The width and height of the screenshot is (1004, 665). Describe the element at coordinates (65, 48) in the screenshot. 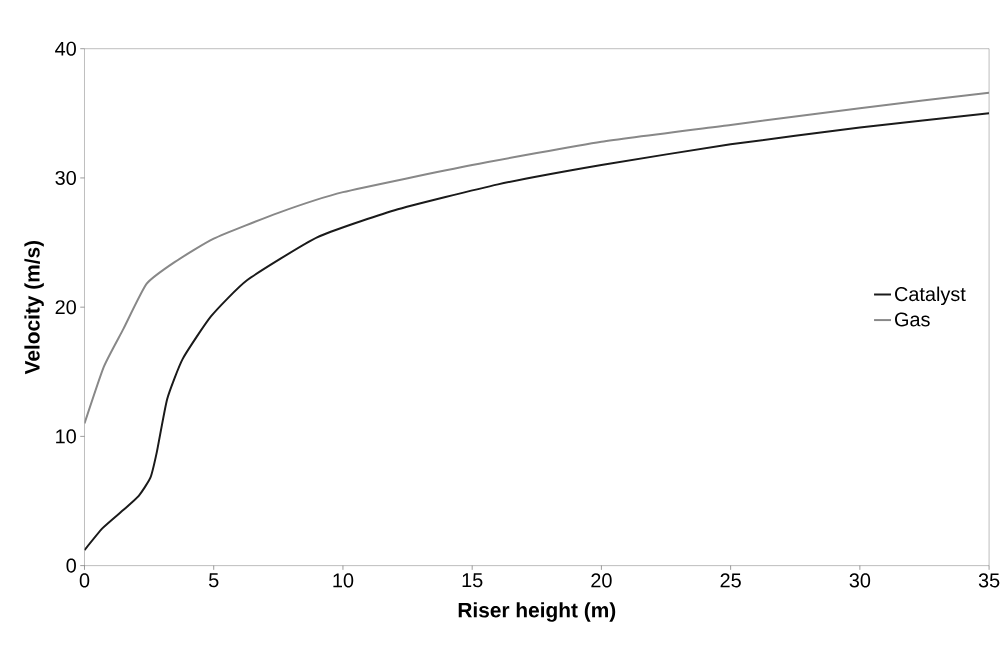

I see `y-tick-label: 40` at that location.